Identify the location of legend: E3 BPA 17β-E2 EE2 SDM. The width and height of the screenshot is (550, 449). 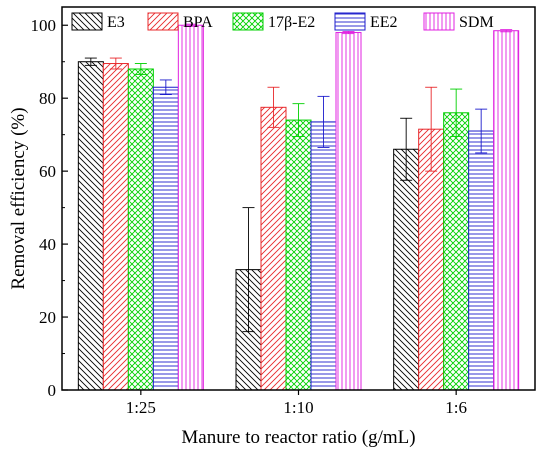
(282, 21).